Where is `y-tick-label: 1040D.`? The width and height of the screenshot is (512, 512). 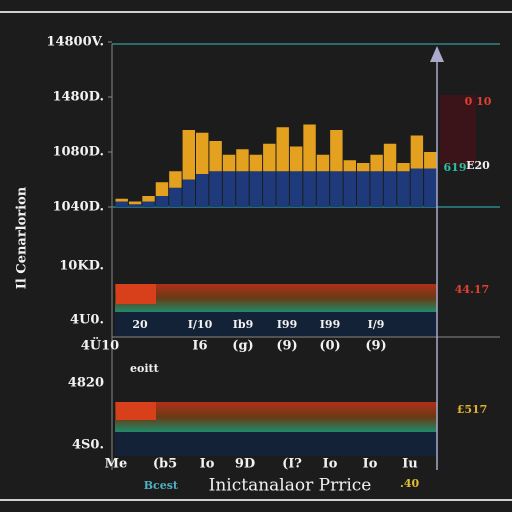
y-tick-label: 1040D. is located at coordinates (78, 207).